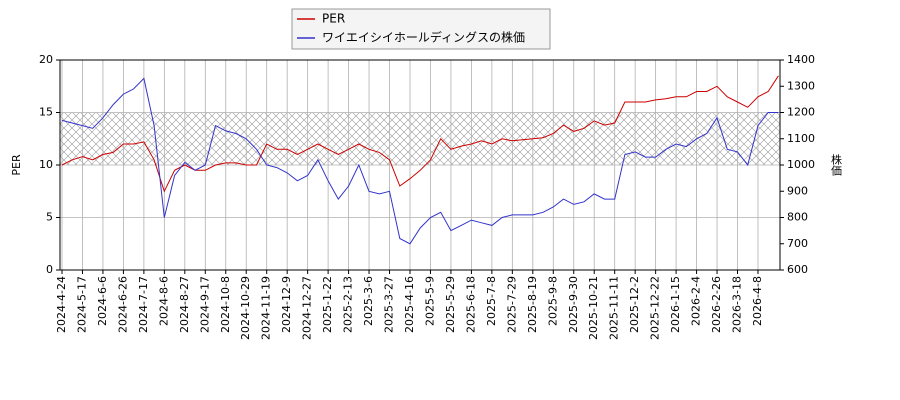 This screenshot has width=900, height=400. Describe the element at coordinates (245, 308) in the screenshot. I see `x-tick-label: 2024-10-29` at that location.